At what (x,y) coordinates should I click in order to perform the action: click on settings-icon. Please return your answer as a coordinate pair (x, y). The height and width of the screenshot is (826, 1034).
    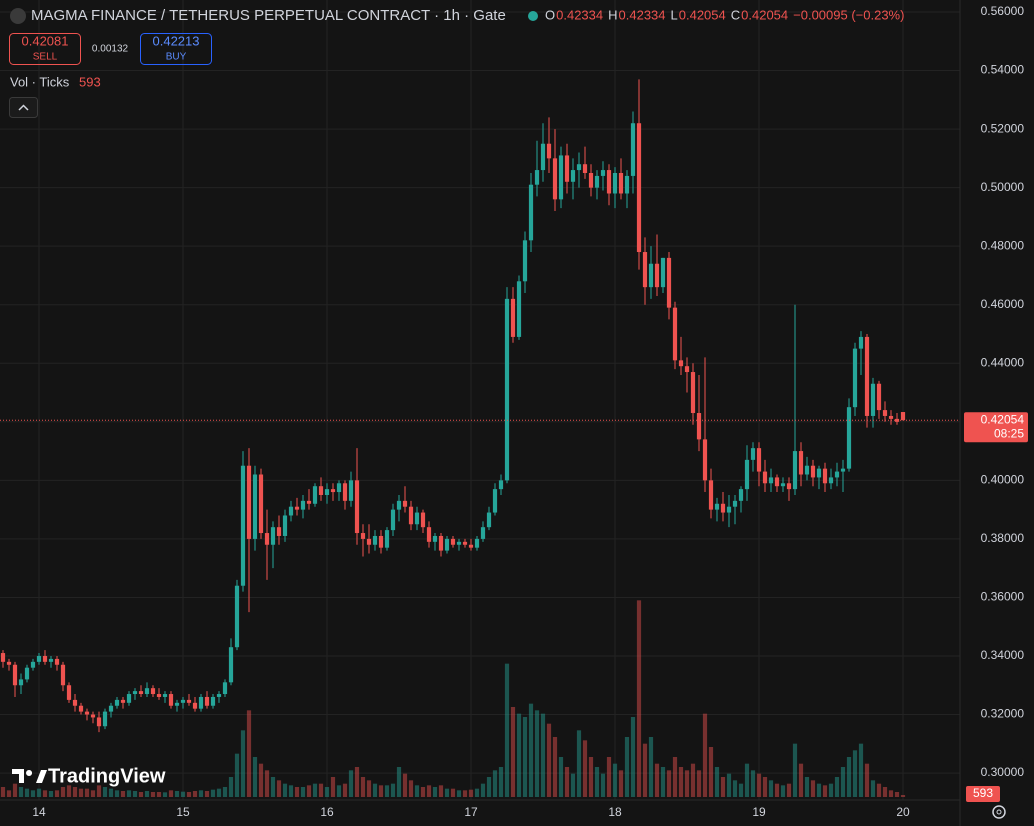
    Looking at the image, I should click on (999, 812).